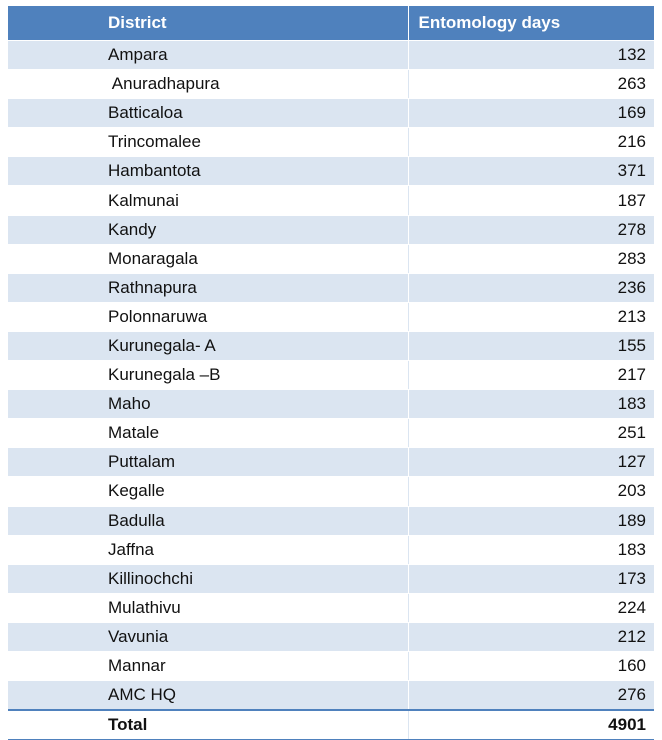  I want to click on district-cell: Trincomalee, so click(208, 142).